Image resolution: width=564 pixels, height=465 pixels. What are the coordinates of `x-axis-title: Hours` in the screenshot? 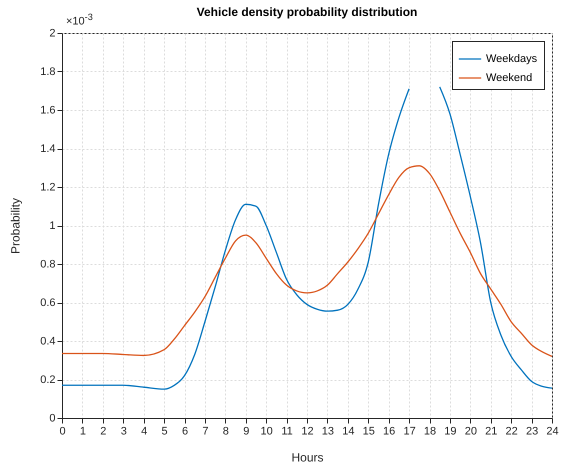 It's located at (307, 457).